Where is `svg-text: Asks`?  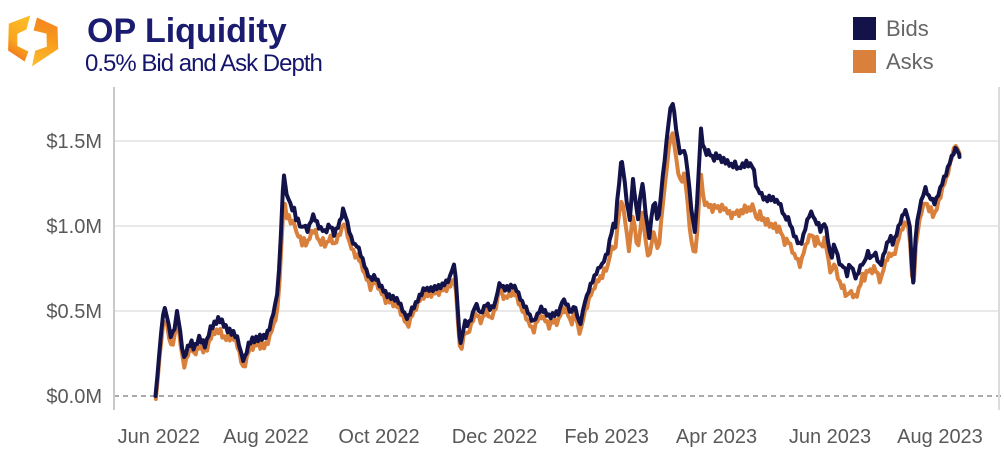
svg-text: Asks is located at coordinates (910, 61).